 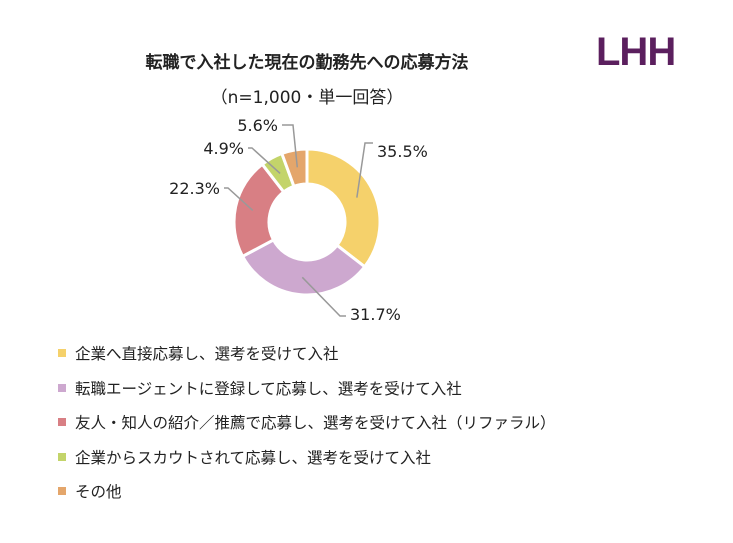 I want to click on lhh-logo: LHH, so click(x=636, y=52).